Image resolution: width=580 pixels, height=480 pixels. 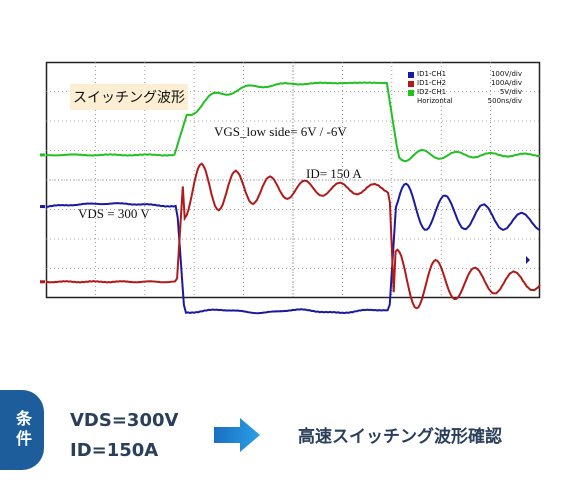 I want to click on annotation-vds: VDS = 300 V, so click(x=114, y=213).